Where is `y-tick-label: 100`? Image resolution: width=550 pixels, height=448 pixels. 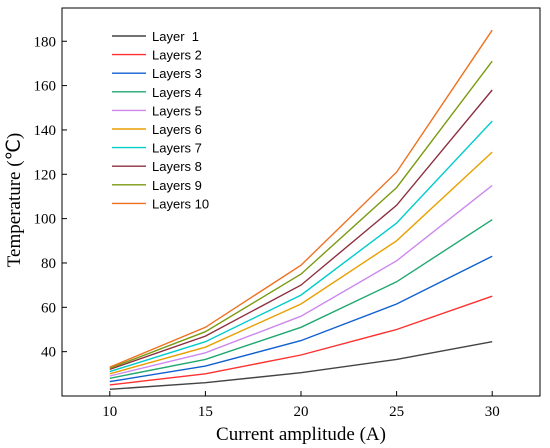 y-tick-label: 100 is located at coordinates (45, 220).